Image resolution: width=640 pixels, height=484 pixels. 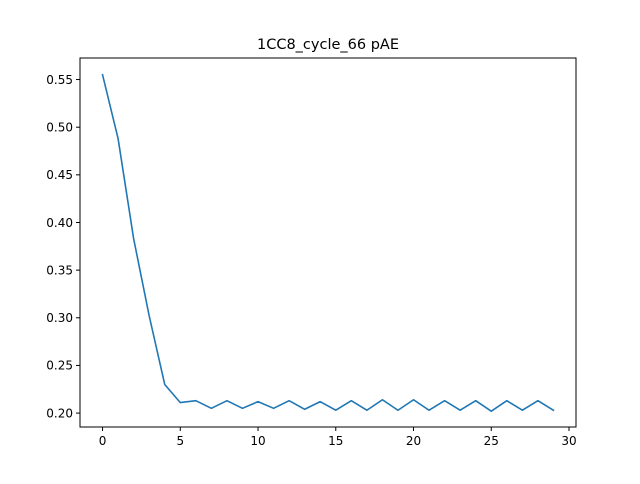 I want to click on x-tick-label: 0, so click(x=103, y=441).